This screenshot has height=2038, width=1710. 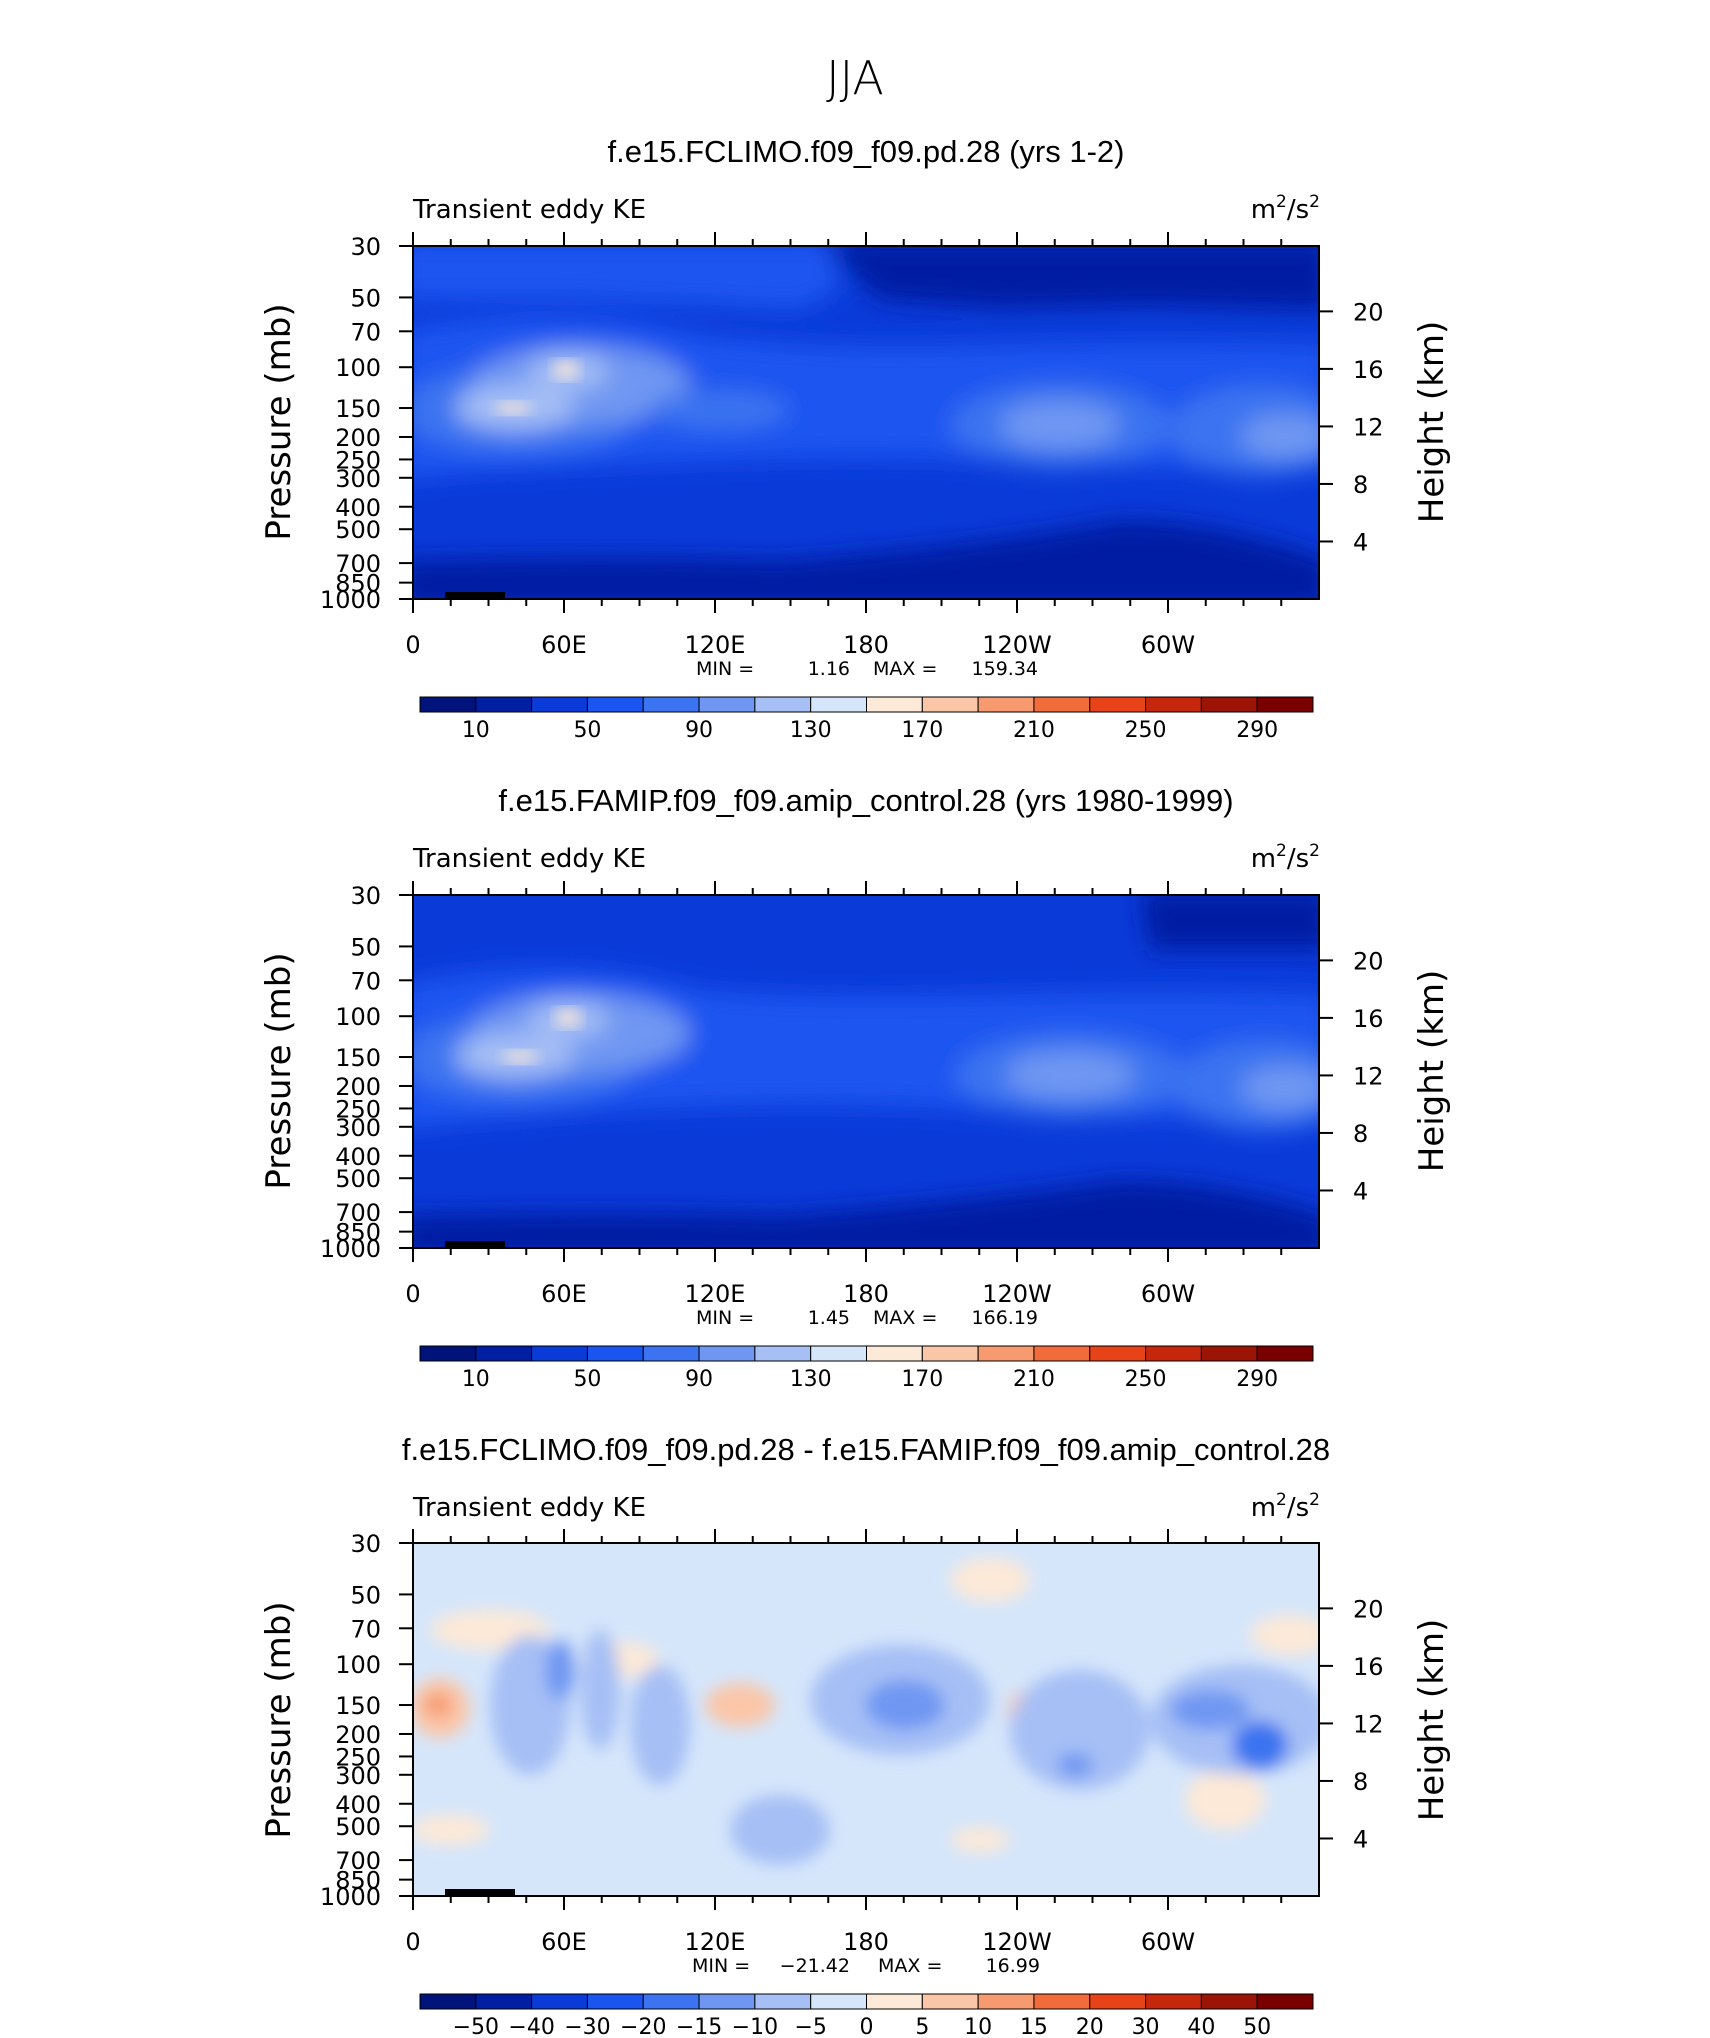 What do you see at coordinates (922, 1379) in the screenshot?
I see `colorbar-label: 170` at bounding box center [922, 1379].